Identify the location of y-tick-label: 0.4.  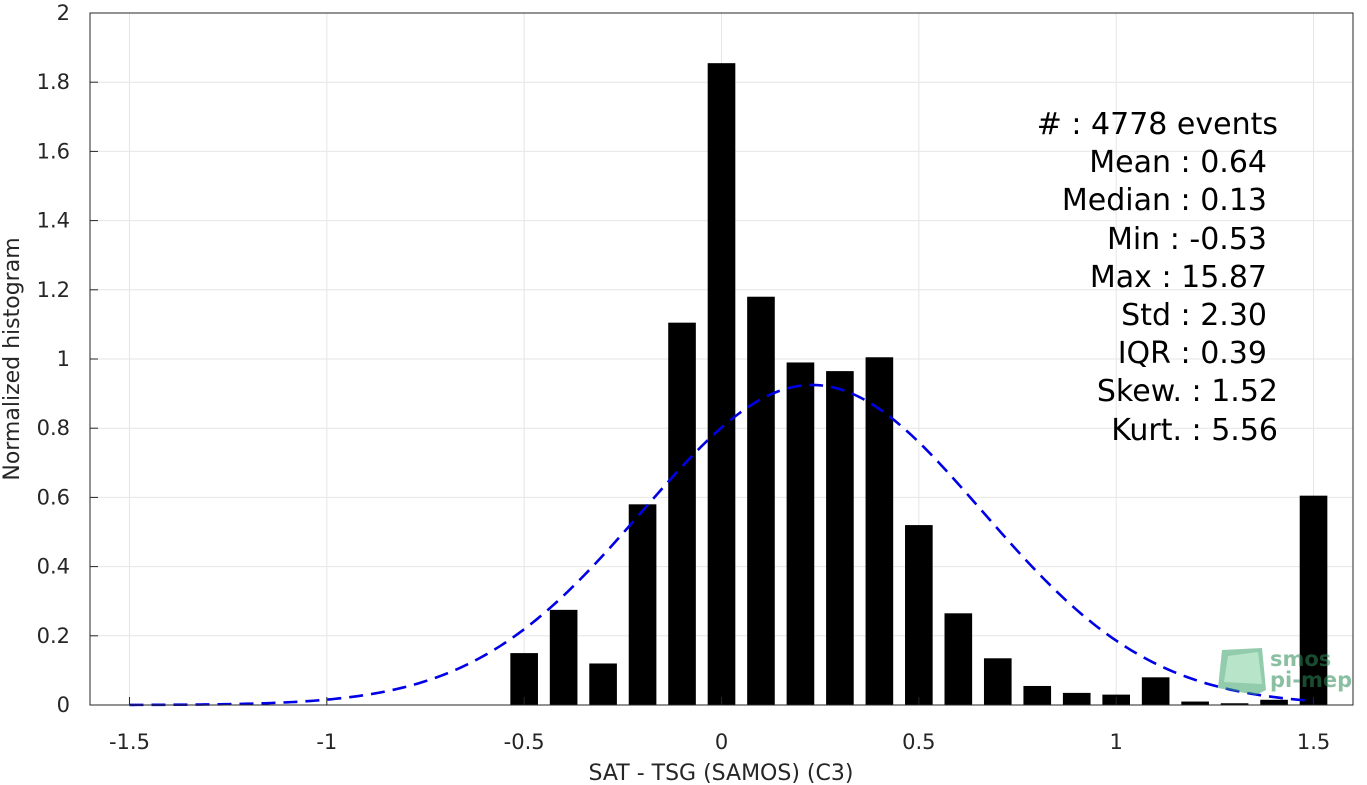
(53, 567).